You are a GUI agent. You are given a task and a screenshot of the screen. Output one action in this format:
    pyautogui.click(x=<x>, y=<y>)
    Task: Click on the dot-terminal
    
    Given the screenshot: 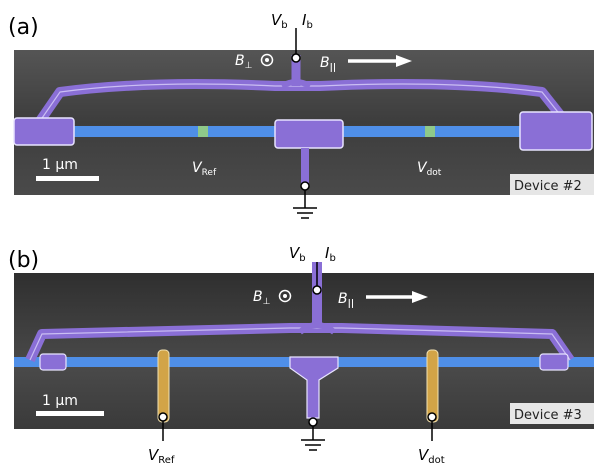 What is the action you would take?
    pyautogui.click(x=432, y=417)
    